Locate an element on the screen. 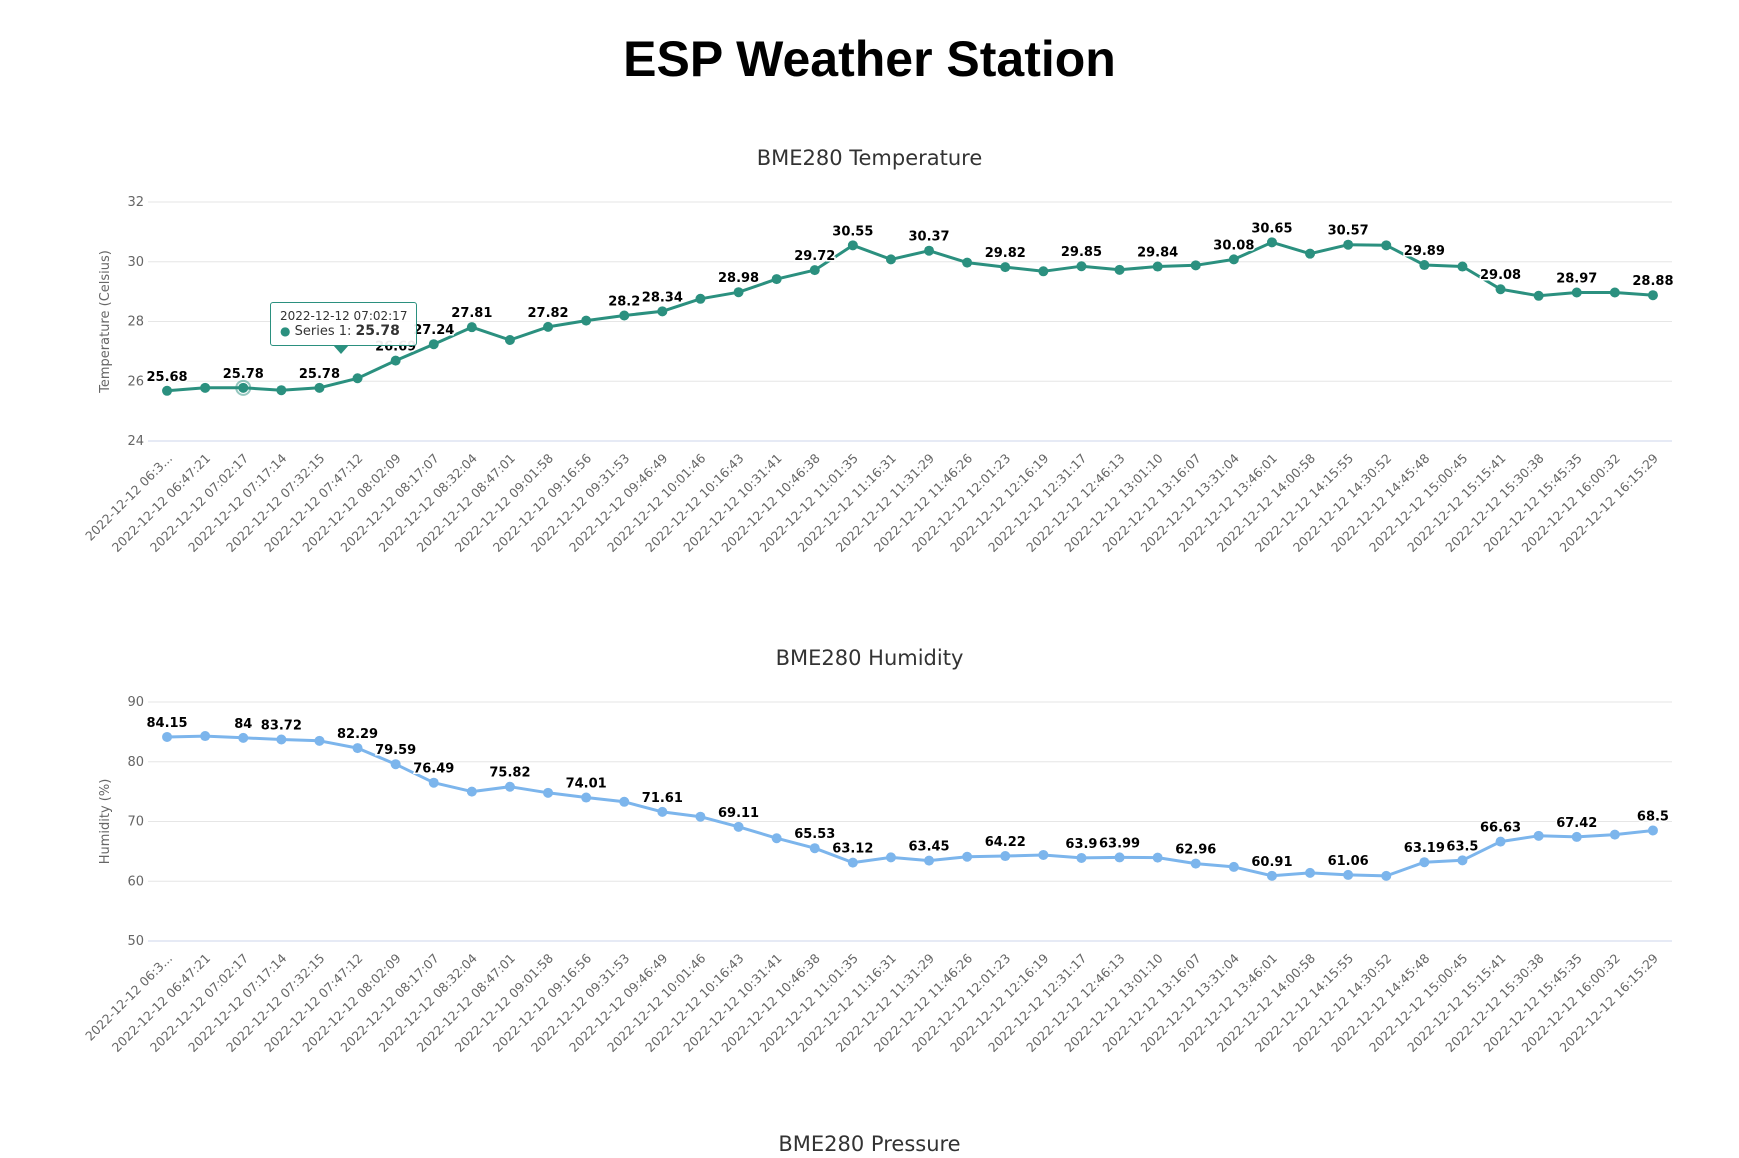 This screenshot has width=1739, height=1158. data-label: 83.72 is located at coordinates (281, 726).